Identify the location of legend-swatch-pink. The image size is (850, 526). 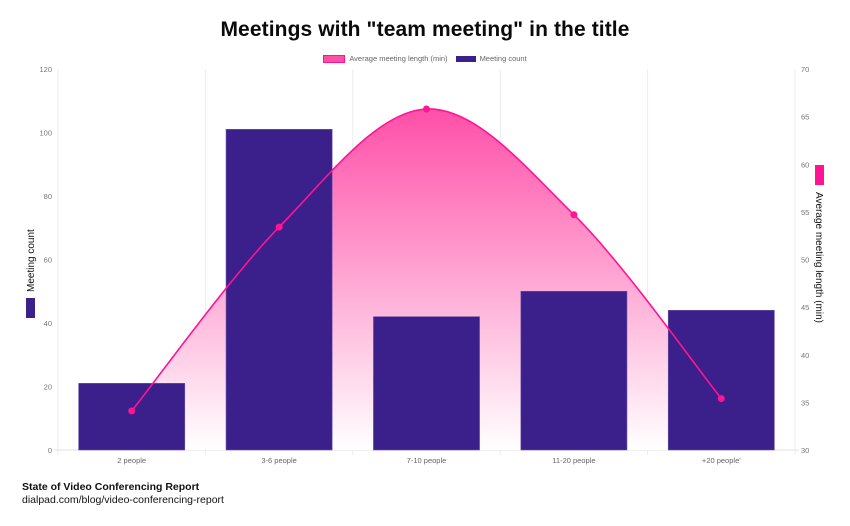
(334, 58).